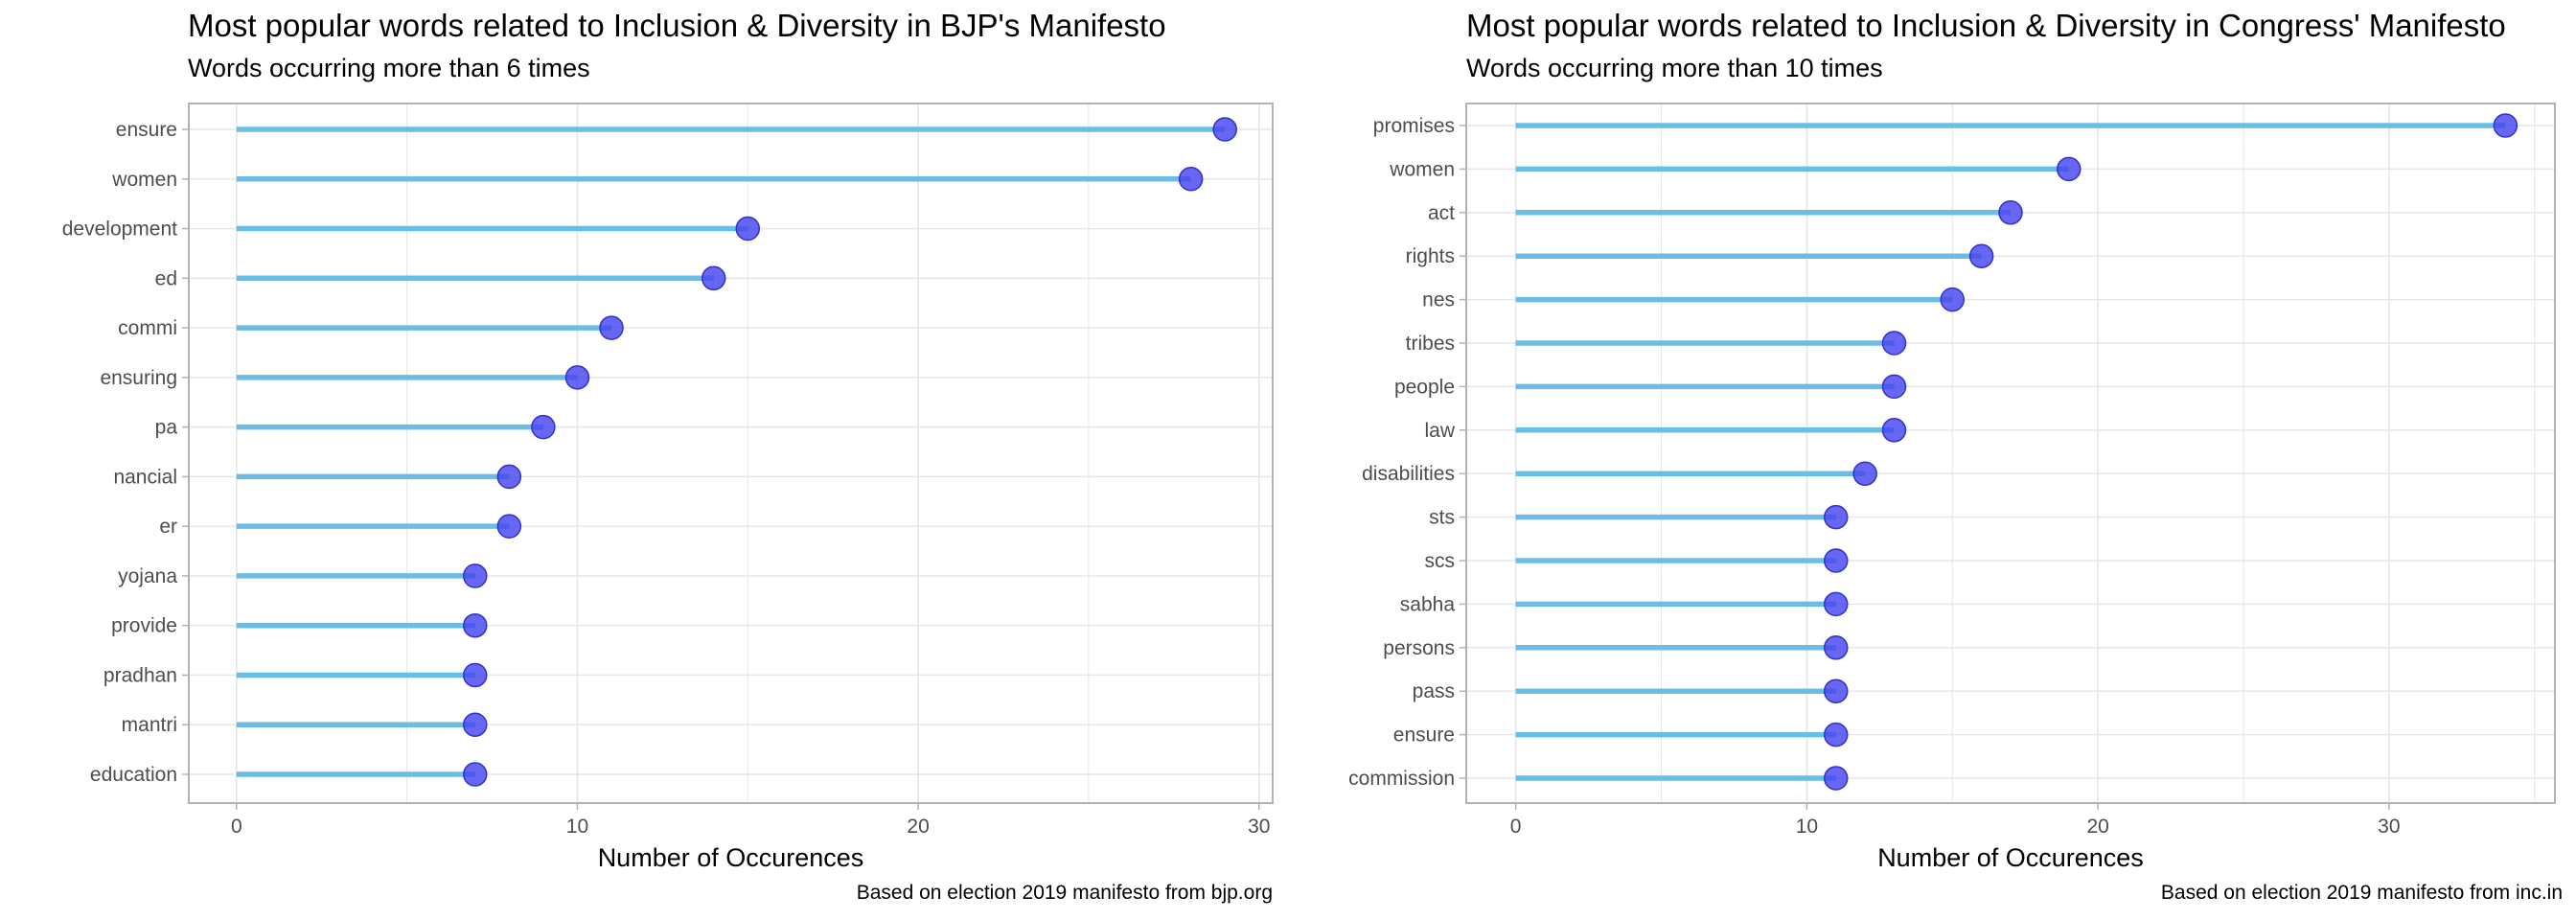  I want to click on chart-subtitle: Words occurring more than 10 times, so click(1674, 68).